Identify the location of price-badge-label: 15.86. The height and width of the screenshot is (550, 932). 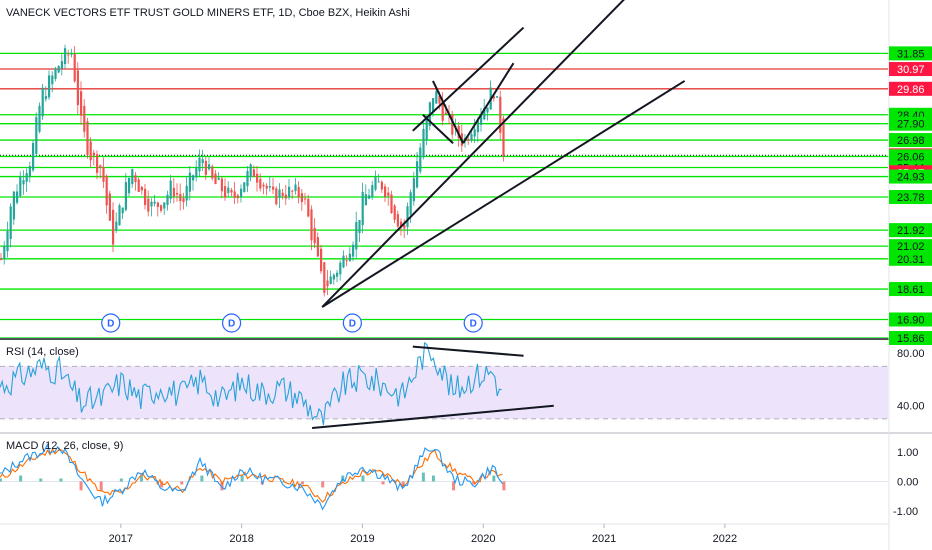
(911, 339).